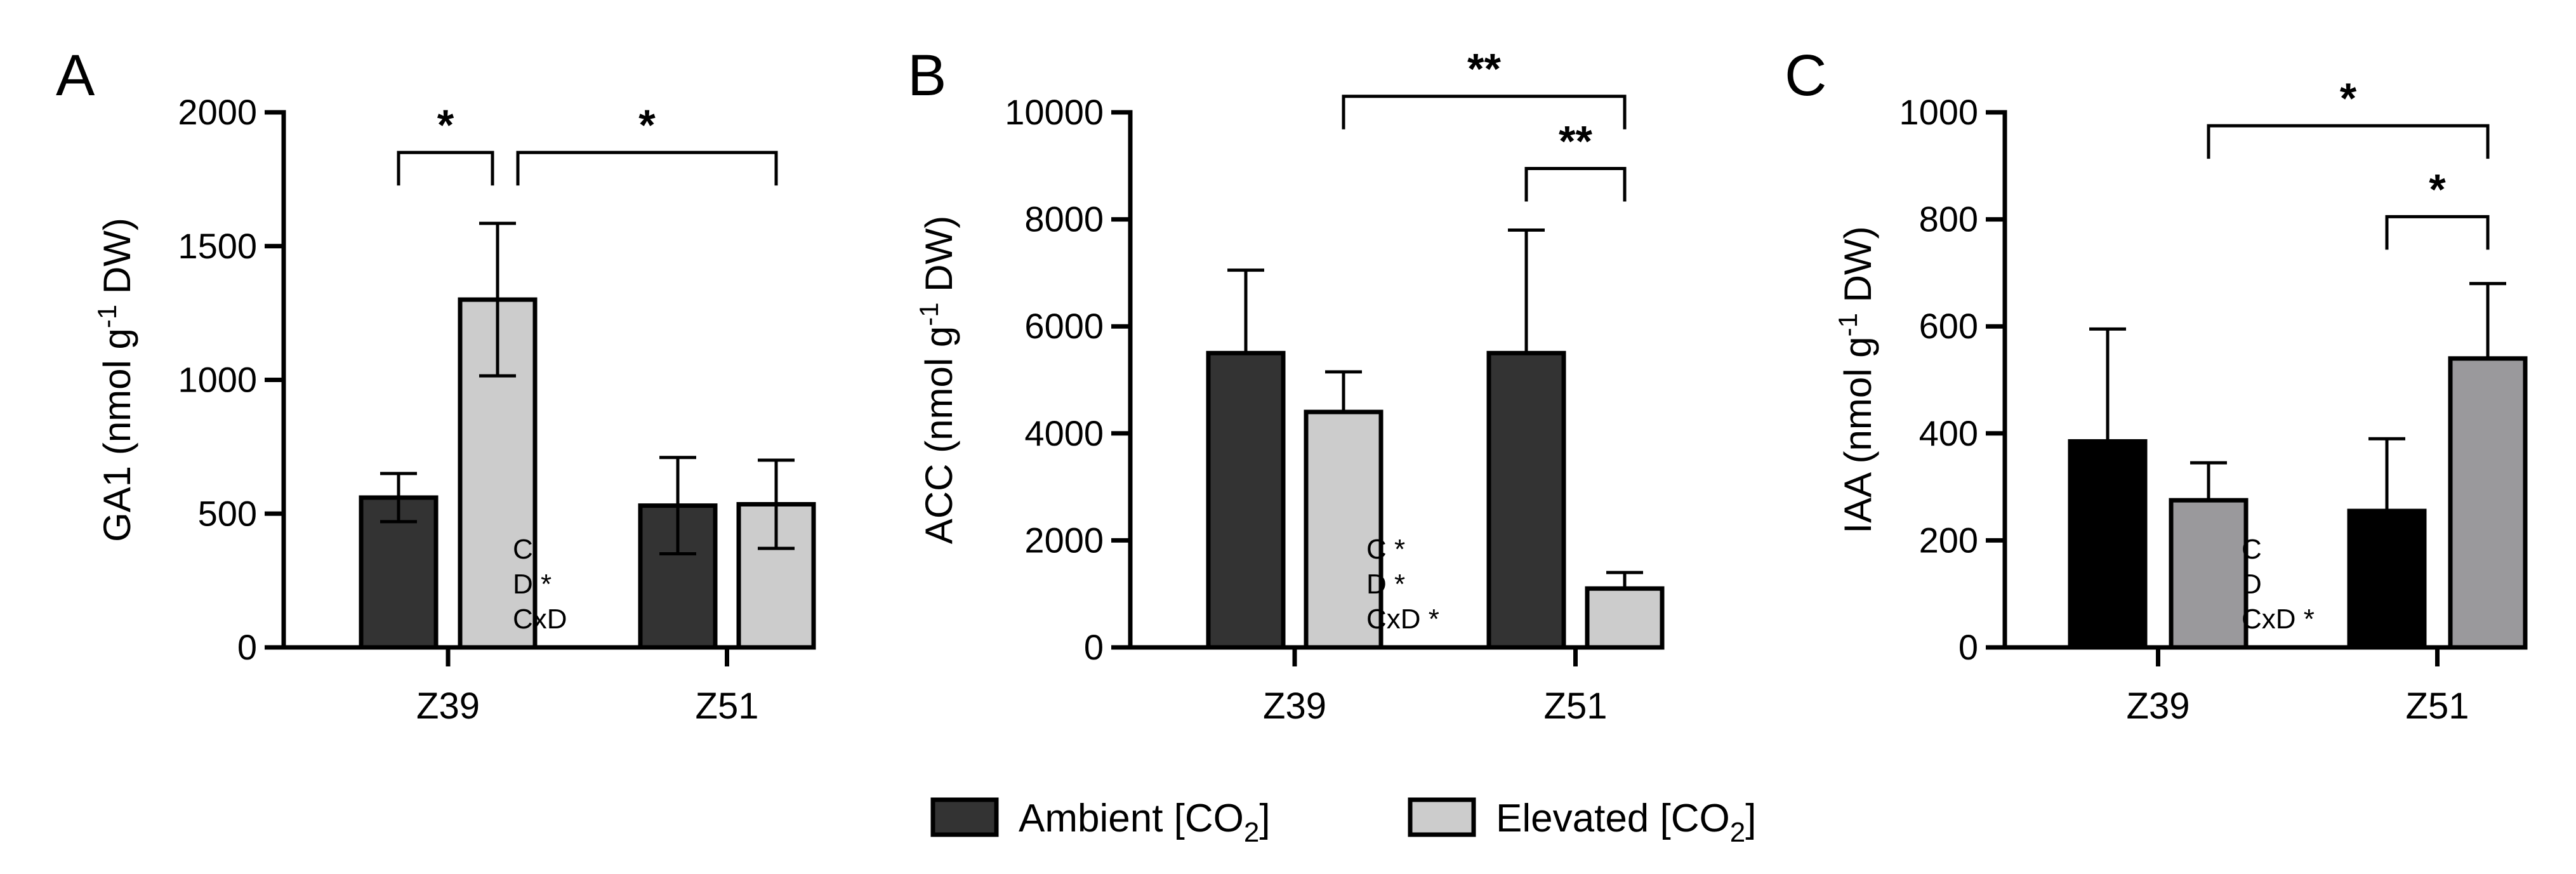 The height and width of the screenshot is (874, 2576). I want to click on legend-item-elevated: Elevated [CO2], so click(1582, 822).